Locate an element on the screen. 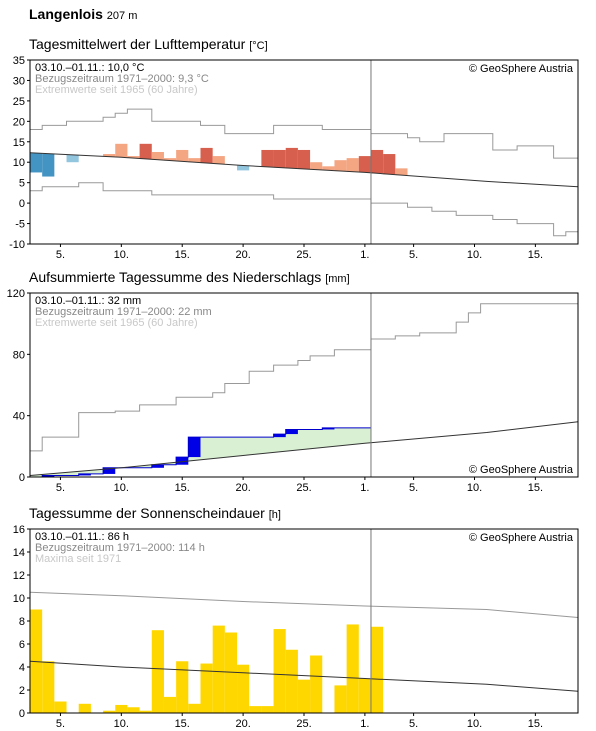  sun-y-tick-label: 12 is located at coordinates (19, 576).